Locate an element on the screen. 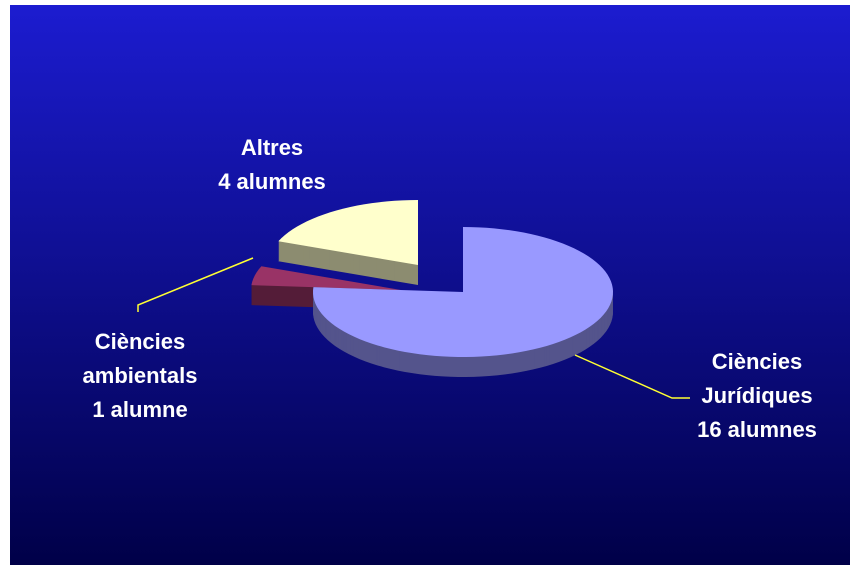  data-label: Ciències ambientals 1 alumne is located at coordinates (140, 376).